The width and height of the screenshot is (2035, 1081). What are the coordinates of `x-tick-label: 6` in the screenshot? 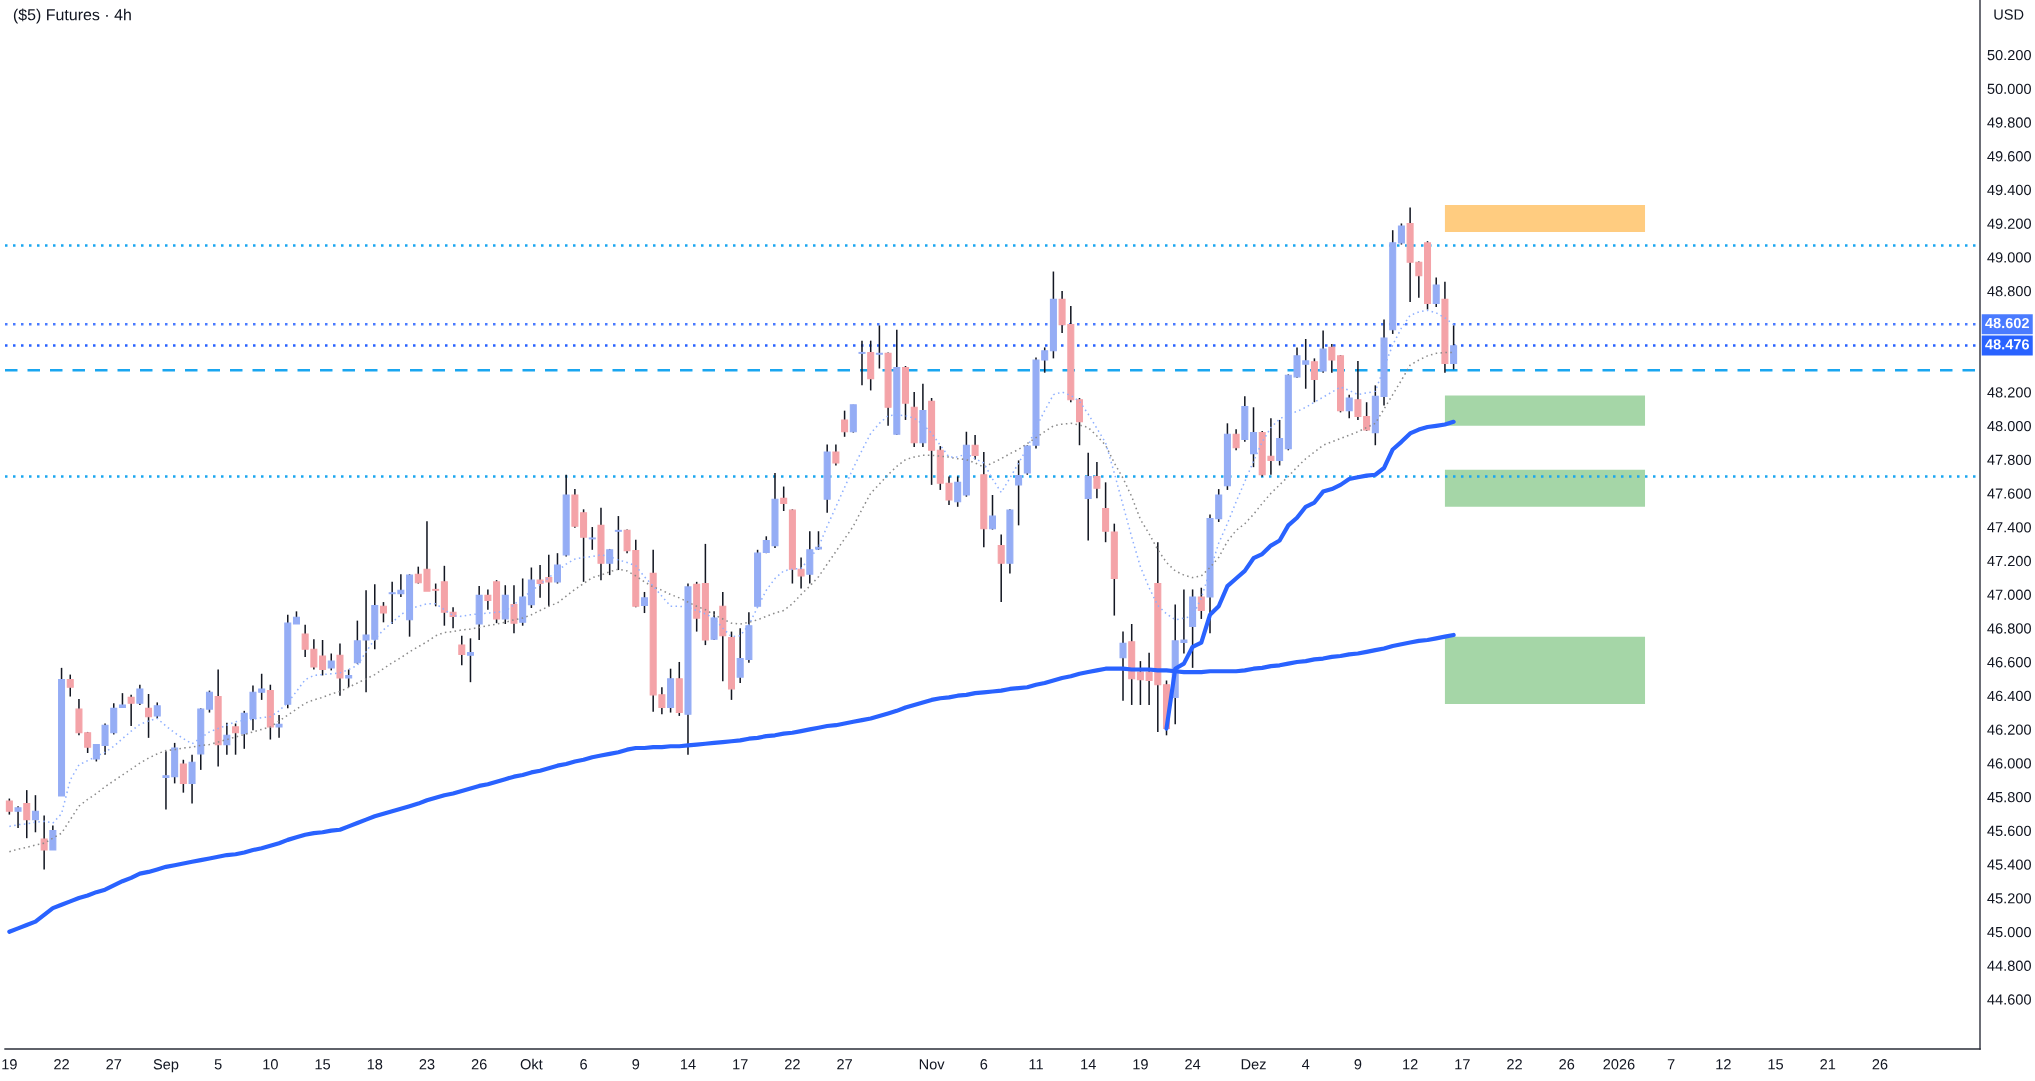 It's located at (984, 1064).